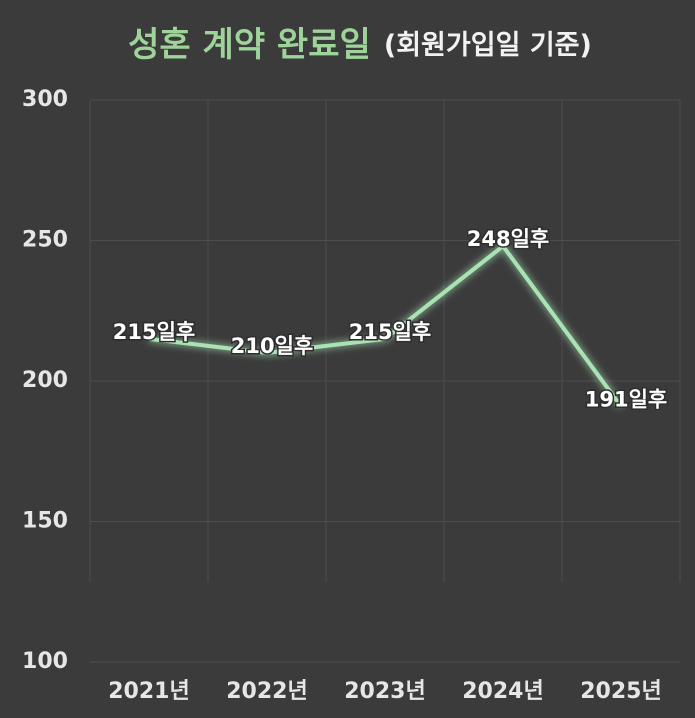 Image resolution: width=695 pixels, height=718 pixels. What do you see at coordinates (45, 521) in the screenshot?
I see `y-tick-label: 150` at bounding box center [45, 521].